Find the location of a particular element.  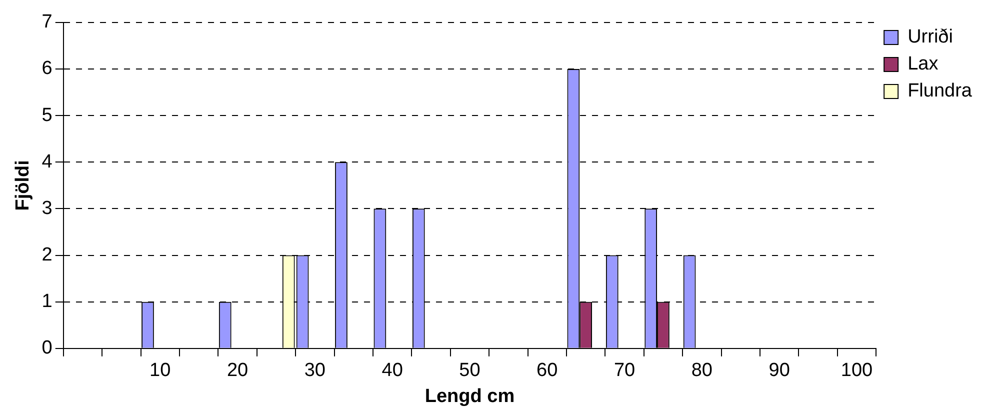

x-tick-label: 80 is located at coordinates (701, 371).